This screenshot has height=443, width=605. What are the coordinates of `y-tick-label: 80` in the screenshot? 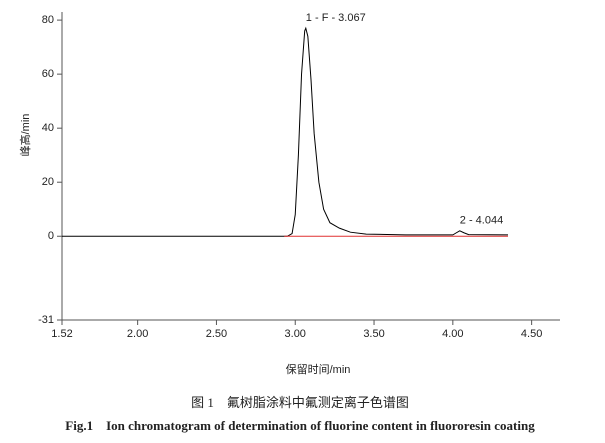 It's located at (48, 20).